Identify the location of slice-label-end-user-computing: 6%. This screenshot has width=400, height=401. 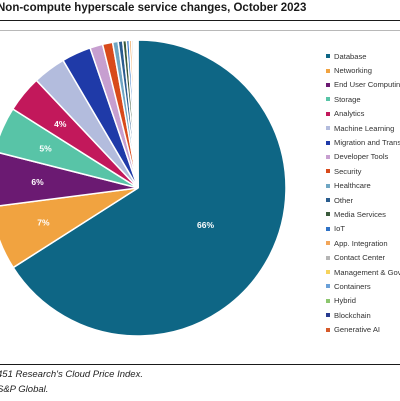
(37, 182).